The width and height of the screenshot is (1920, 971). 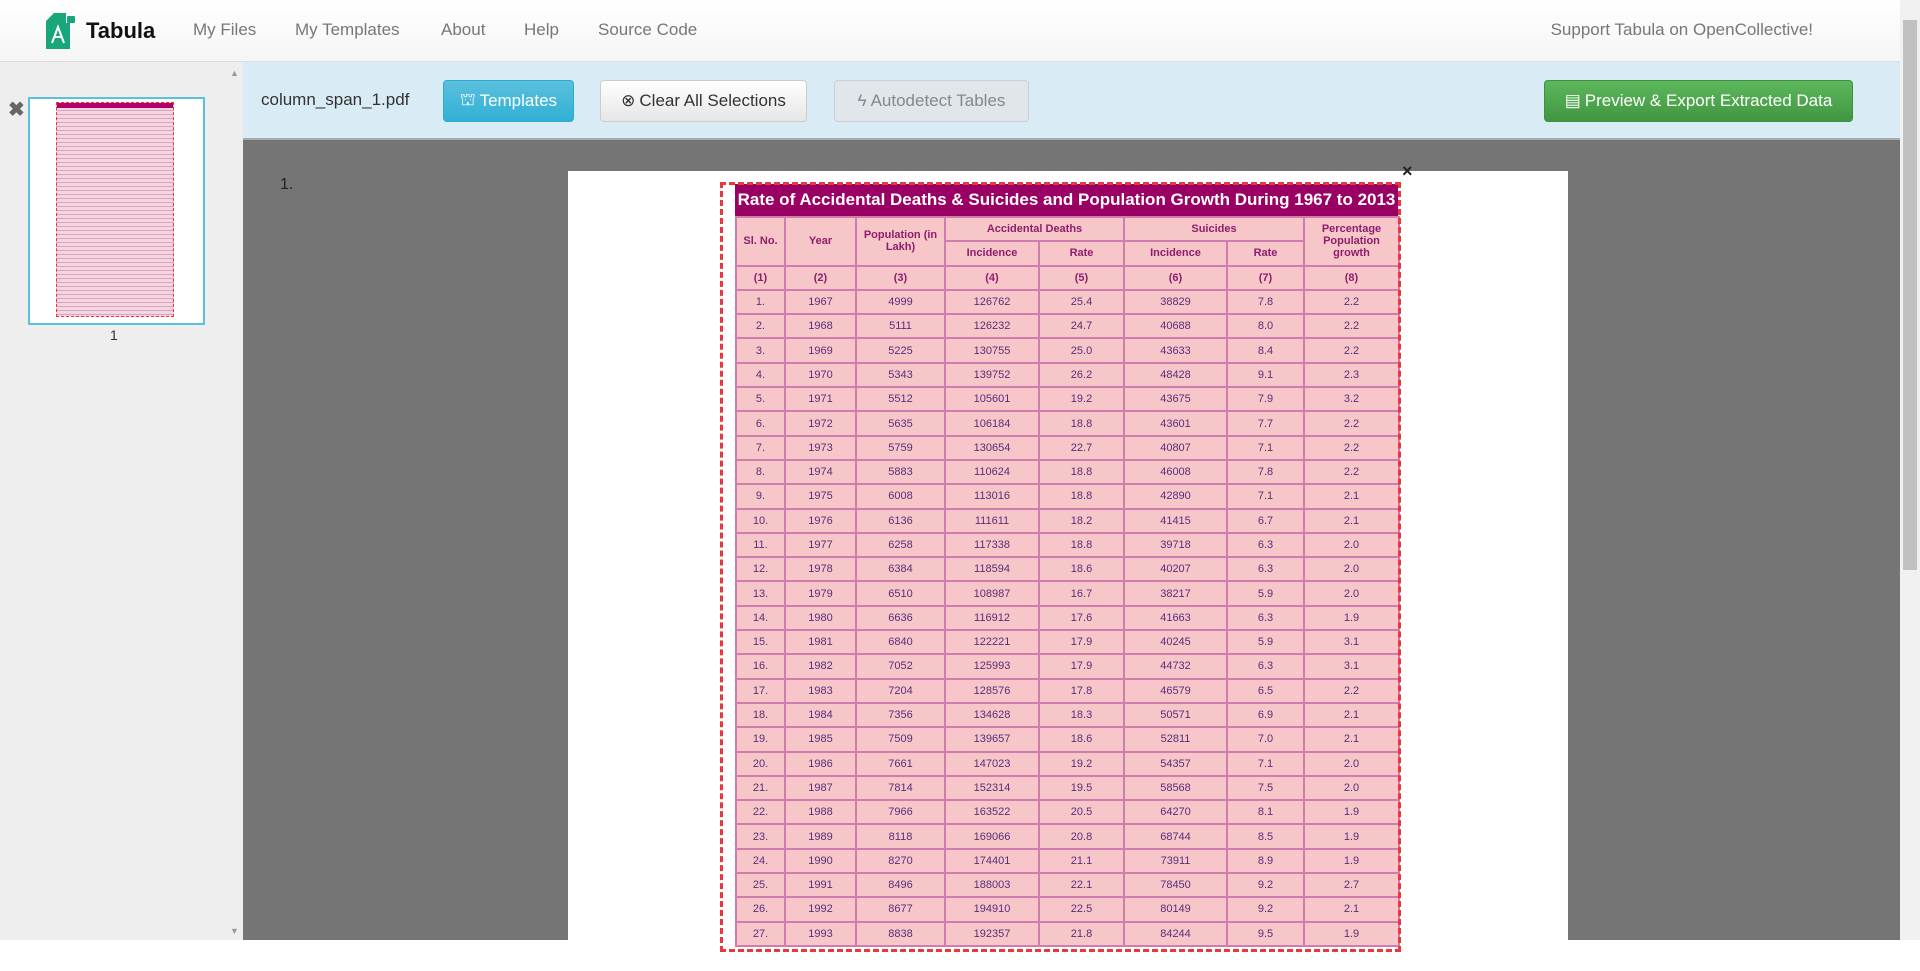 I want to click on table-row: 22. 1988 7966 163522 20.5 64270 8.1 1.9, so click(x=1067, y=812).